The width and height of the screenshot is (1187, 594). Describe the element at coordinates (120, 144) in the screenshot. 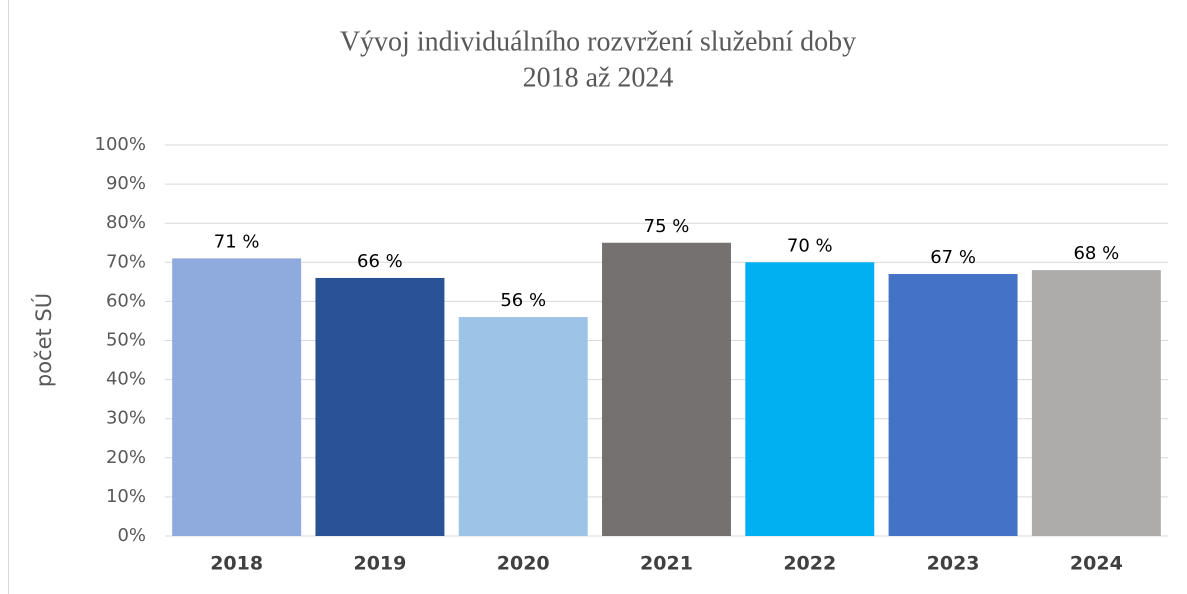

I see `y-tick-label: 100%` at that location.